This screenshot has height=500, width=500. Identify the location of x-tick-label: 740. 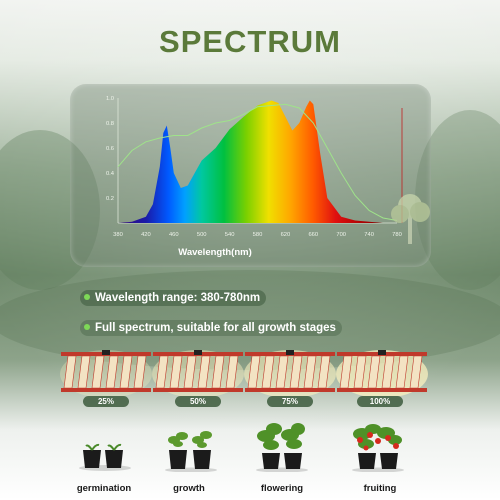
(369, 235).